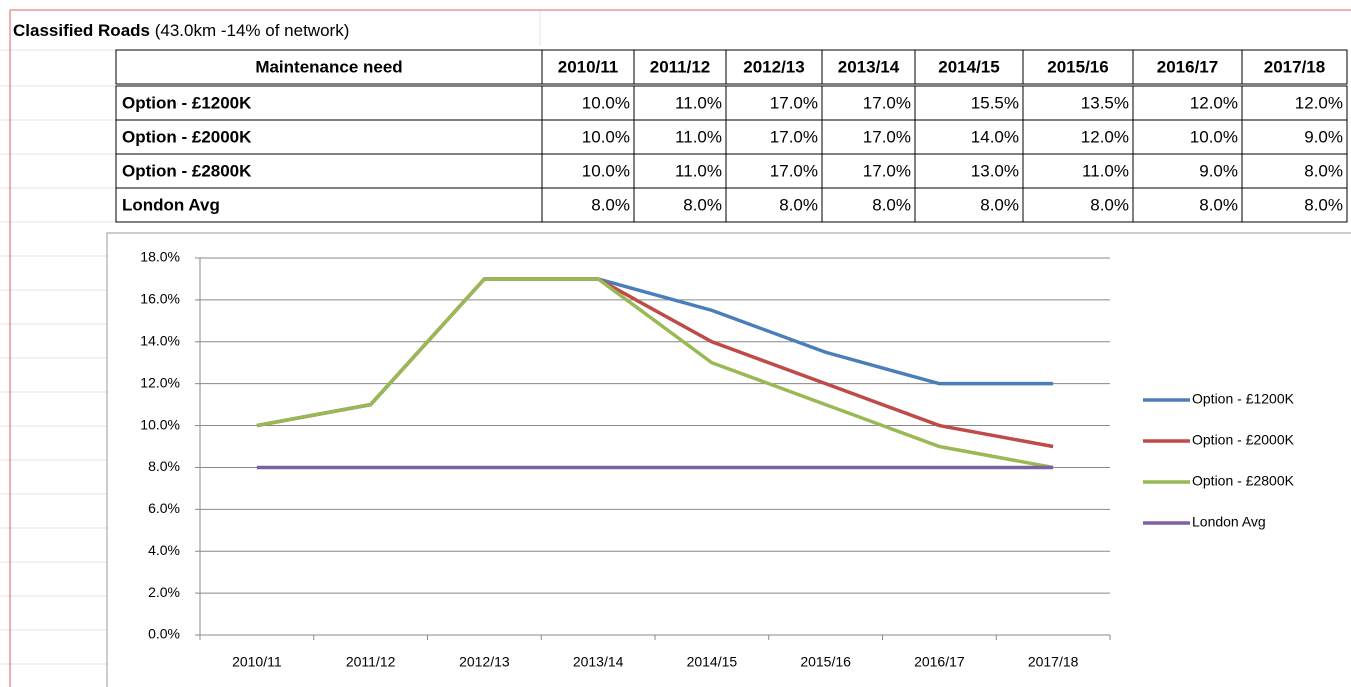  Describe the element at coordinates (995, 102) in the screenshot. I see `table-value: 15.5%` at that location.